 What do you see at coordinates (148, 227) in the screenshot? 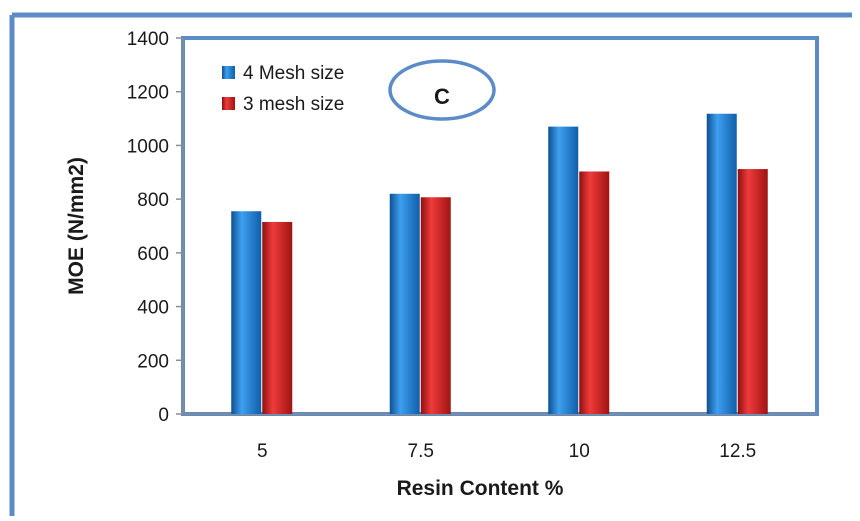
I see `y-tick-labels: 0 200 400 600 800 1000 1200 1400` at bounding box center [148, 227].